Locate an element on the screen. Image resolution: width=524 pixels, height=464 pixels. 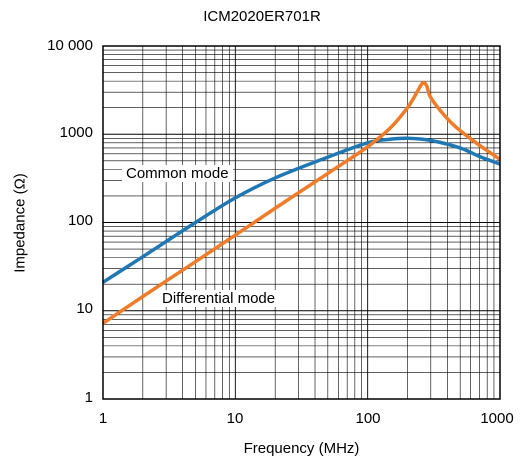
y-tick-label: 10 000 is located at coordinates (70, 45).